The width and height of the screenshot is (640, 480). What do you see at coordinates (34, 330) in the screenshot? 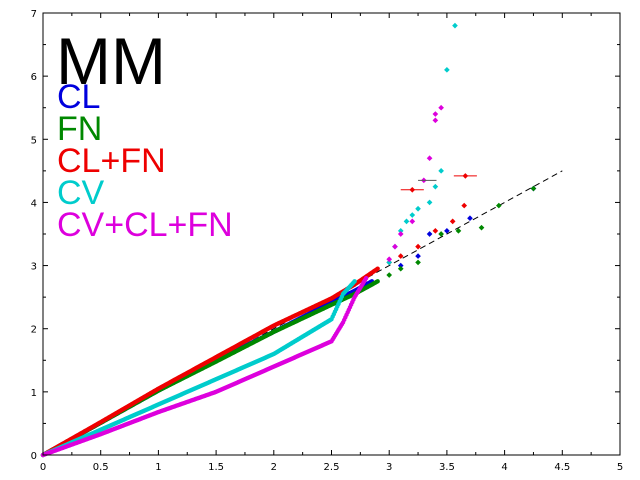
I see `y-tick-label: 2` at bounding box center [34, 330].